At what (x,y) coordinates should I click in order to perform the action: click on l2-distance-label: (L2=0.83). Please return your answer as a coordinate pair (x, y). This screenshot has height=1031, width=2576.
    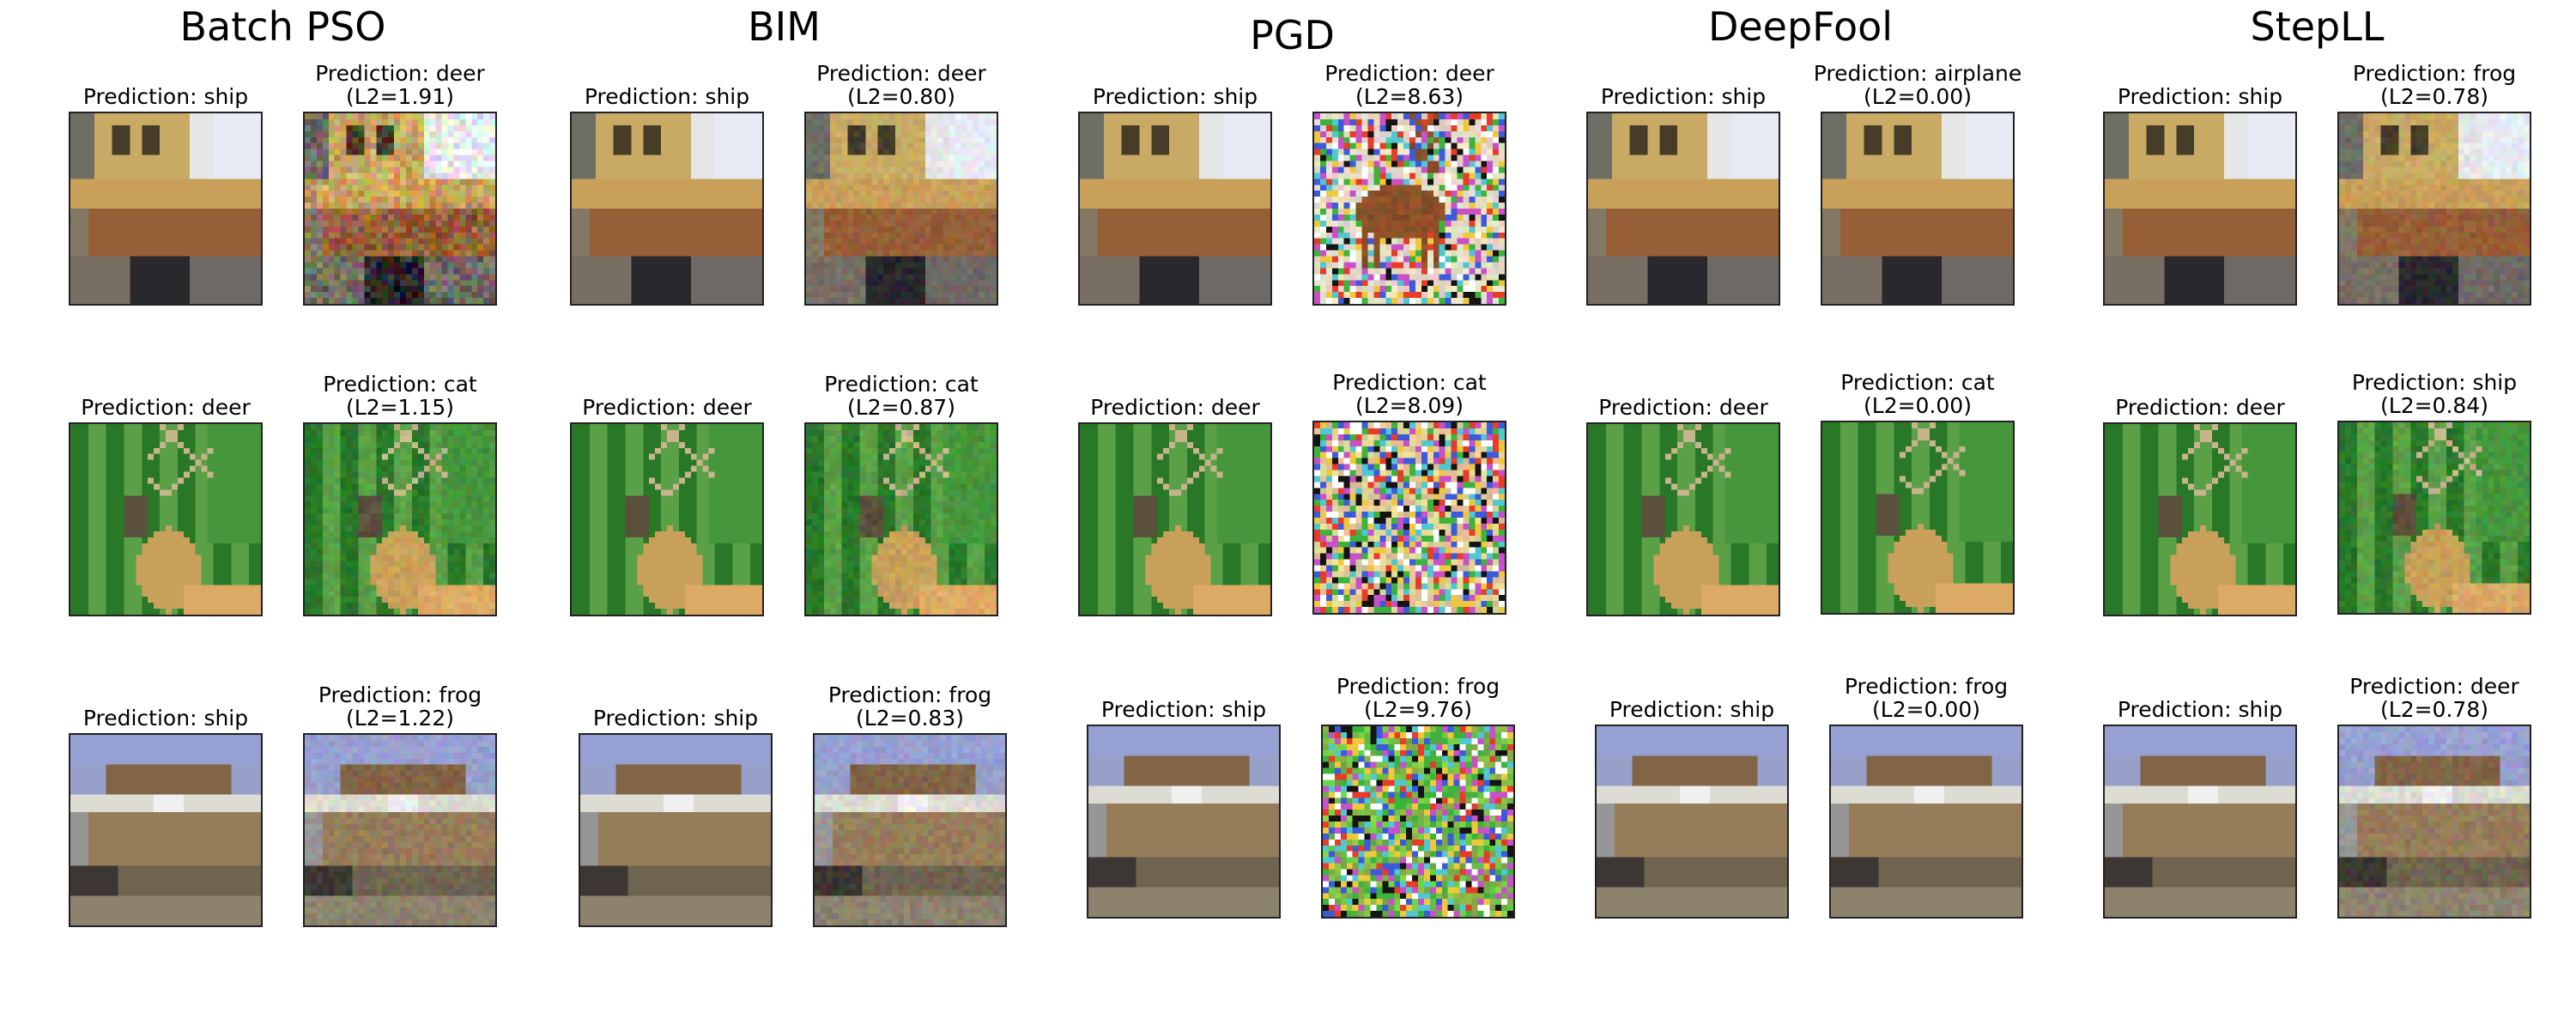
    Looking at the image, I should click on (909, 718).